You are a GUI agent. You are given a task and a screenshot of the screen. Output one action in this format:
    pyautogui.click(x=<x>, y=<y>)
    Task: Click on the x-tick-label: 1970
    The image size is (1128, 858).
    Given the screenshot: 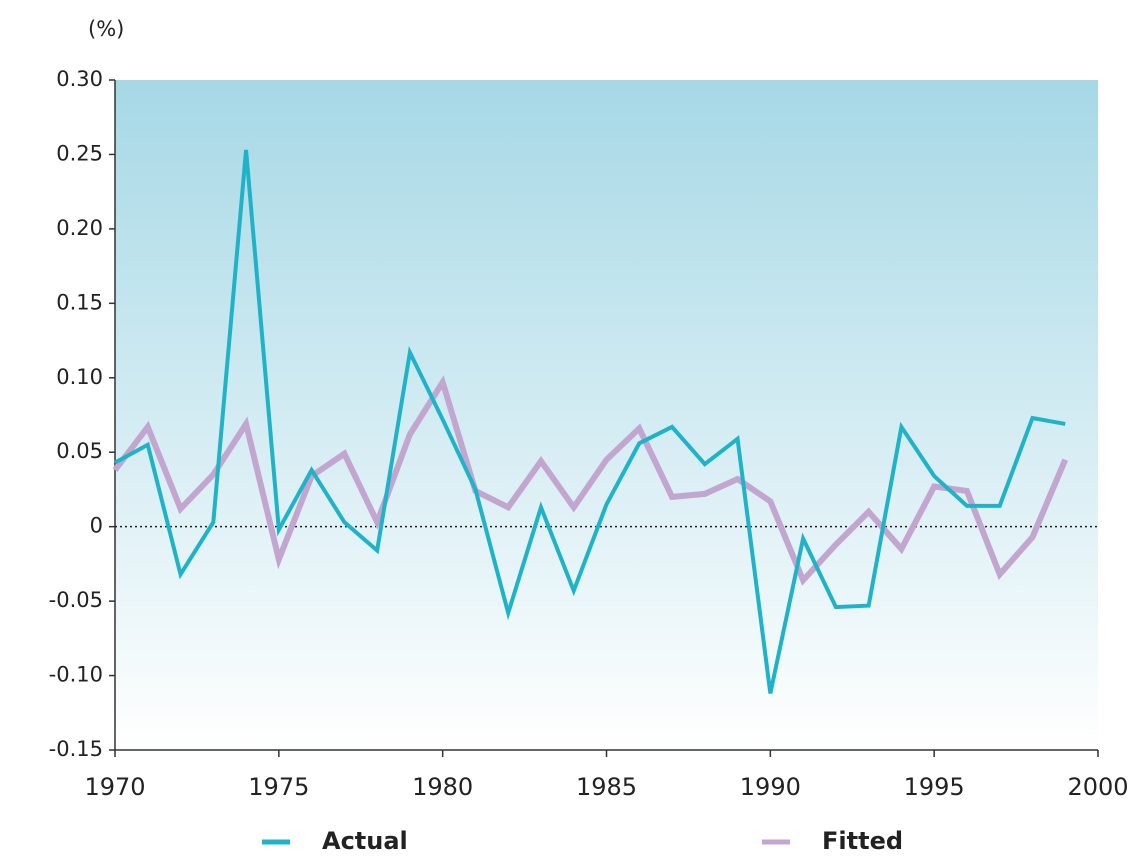 What is the action you would take?
    pyautogui.click(x=114, y=787)
    